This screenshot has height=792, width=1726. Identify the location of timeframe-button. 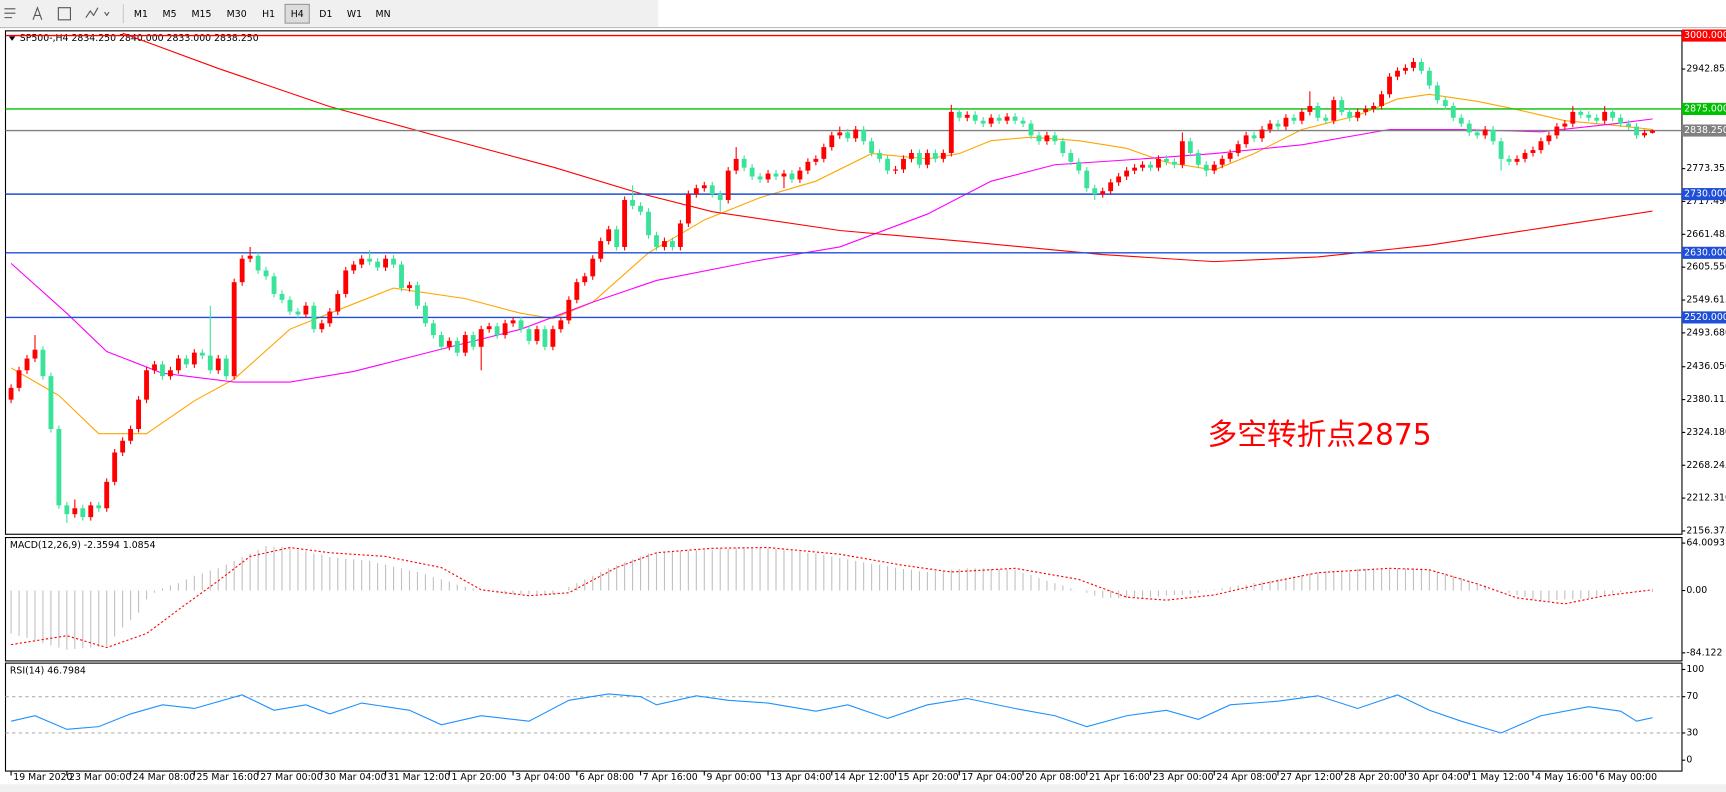
(297, 13).